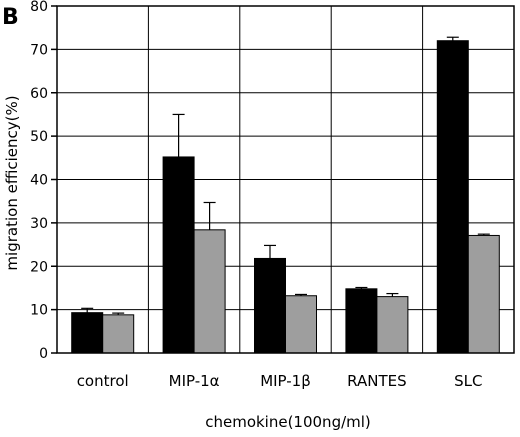  What do you see at coordinates (43, 354) in the screenshot?
I see `y-tick-label: 0` at bounding box center [43, 354].